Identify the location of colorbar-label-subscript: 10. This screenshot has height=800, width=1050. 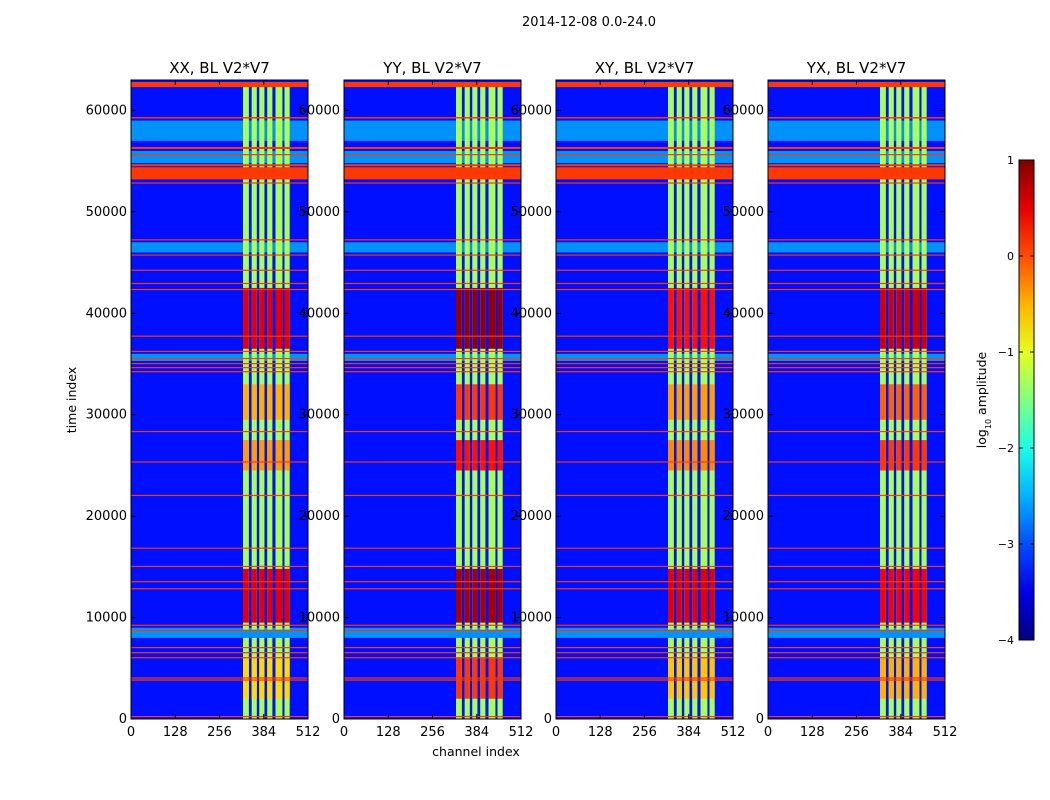
(988, 424).